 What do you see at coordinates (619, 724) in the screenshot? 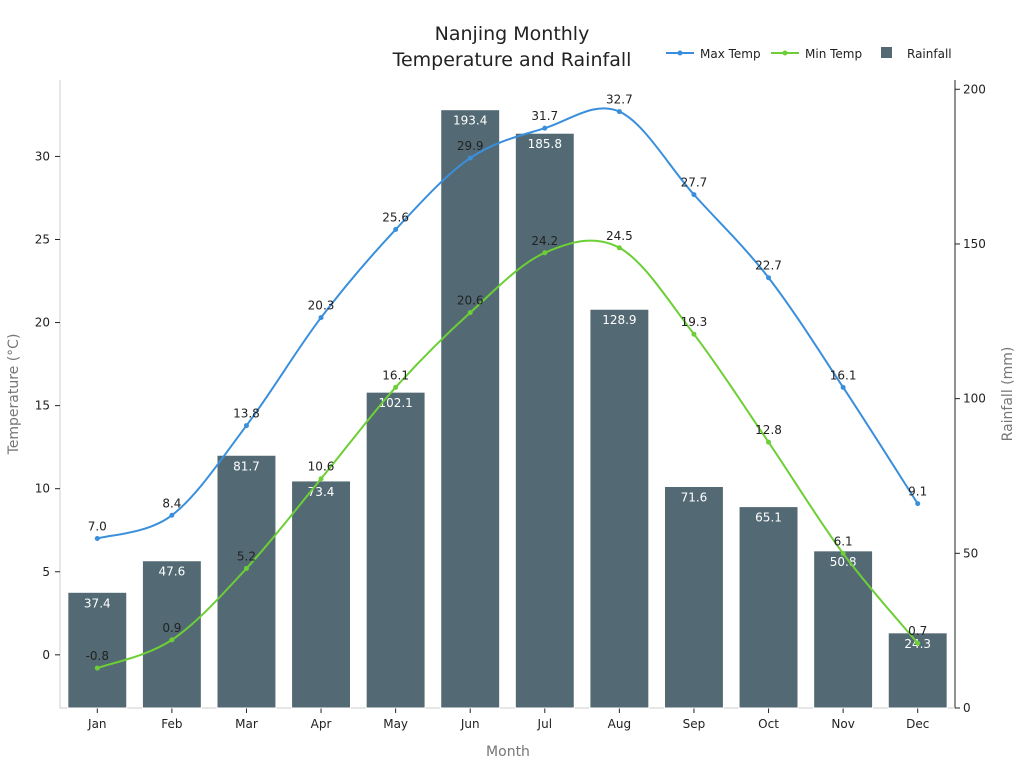
I see `x-tick-label: Aug` at bounding box center [619, 724].